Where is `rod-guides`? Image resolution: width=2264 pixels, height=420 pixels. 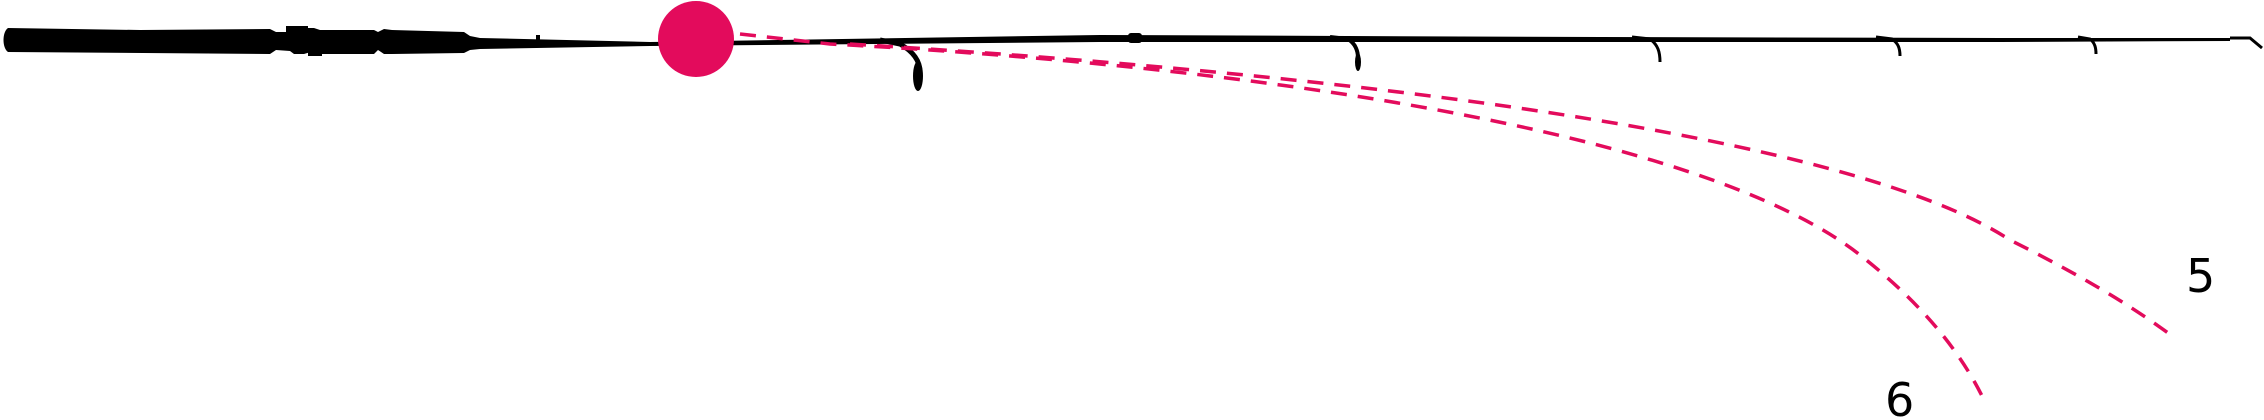 rod-guides is located at coordinates (1488, 63).